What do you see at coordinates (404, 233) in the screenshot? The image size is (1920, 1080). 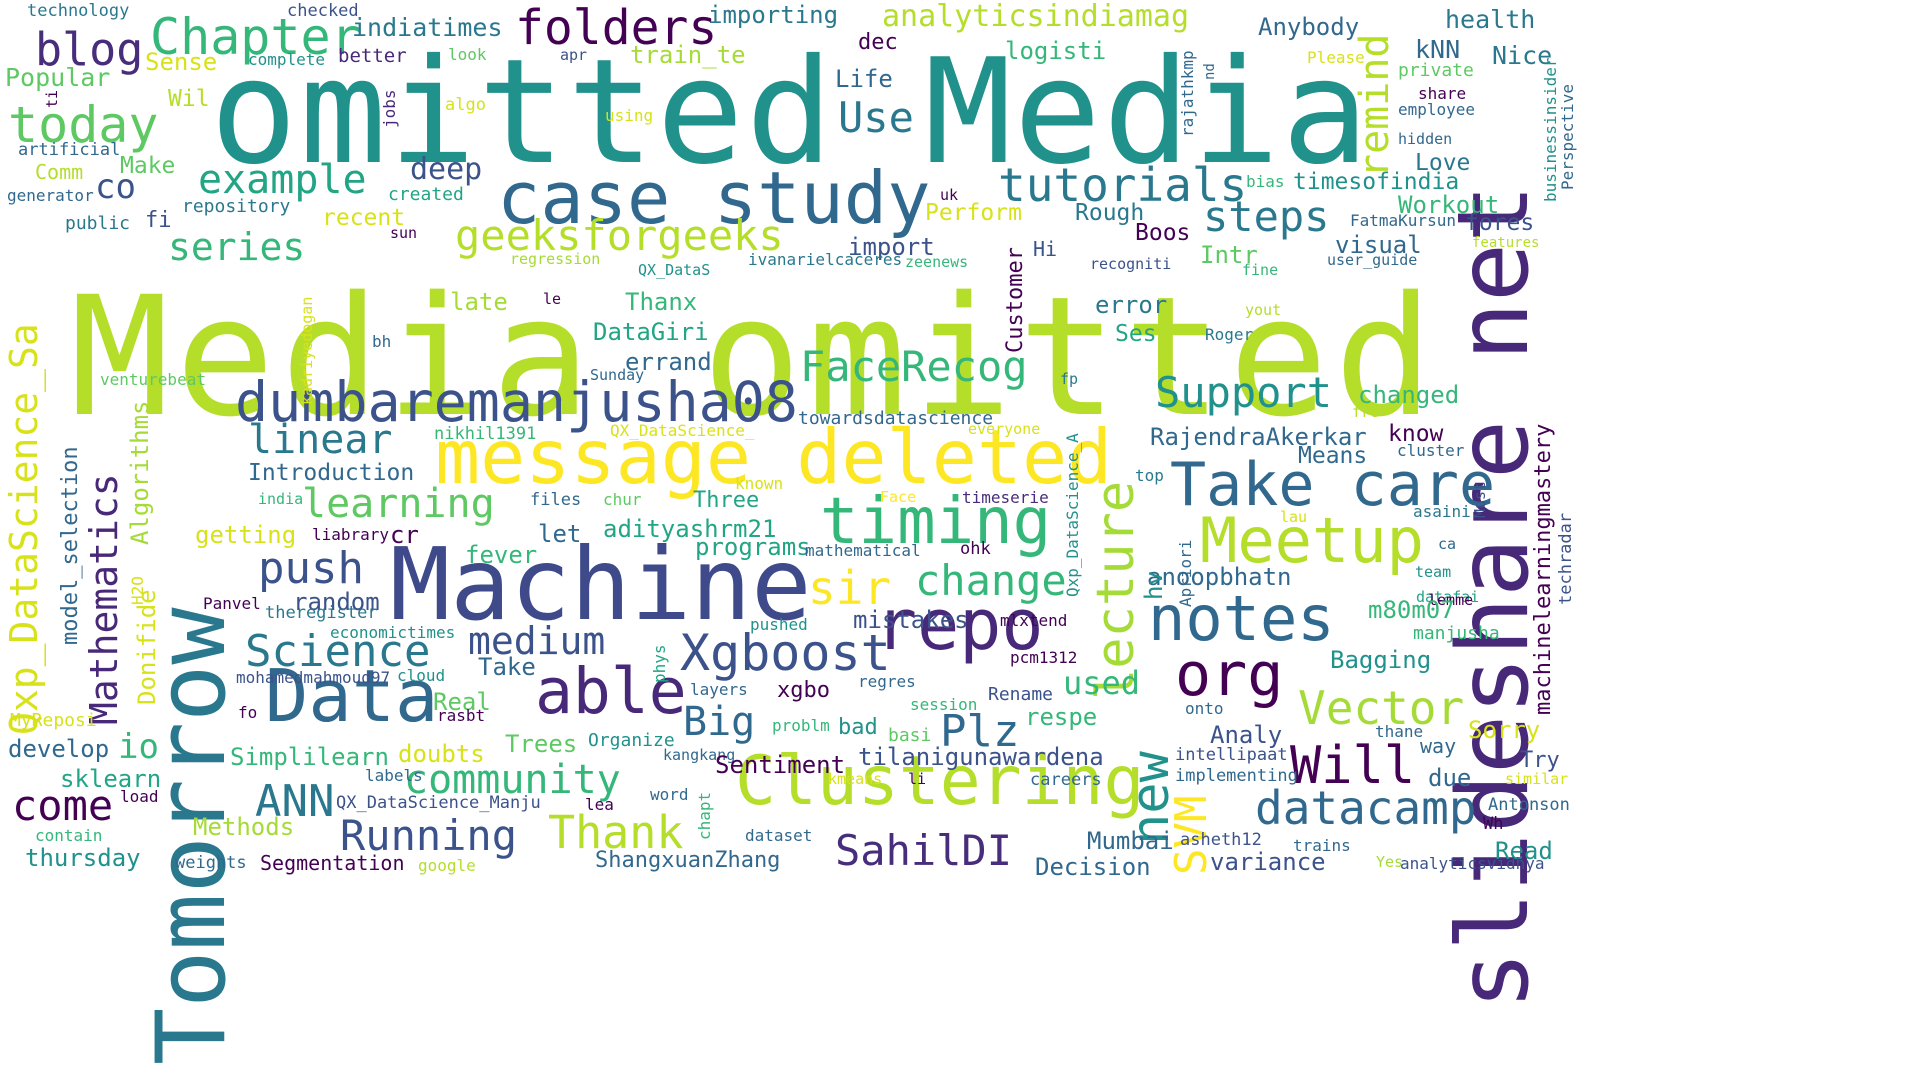 I see `word-sun: sun` at bounding box center [404, 233].